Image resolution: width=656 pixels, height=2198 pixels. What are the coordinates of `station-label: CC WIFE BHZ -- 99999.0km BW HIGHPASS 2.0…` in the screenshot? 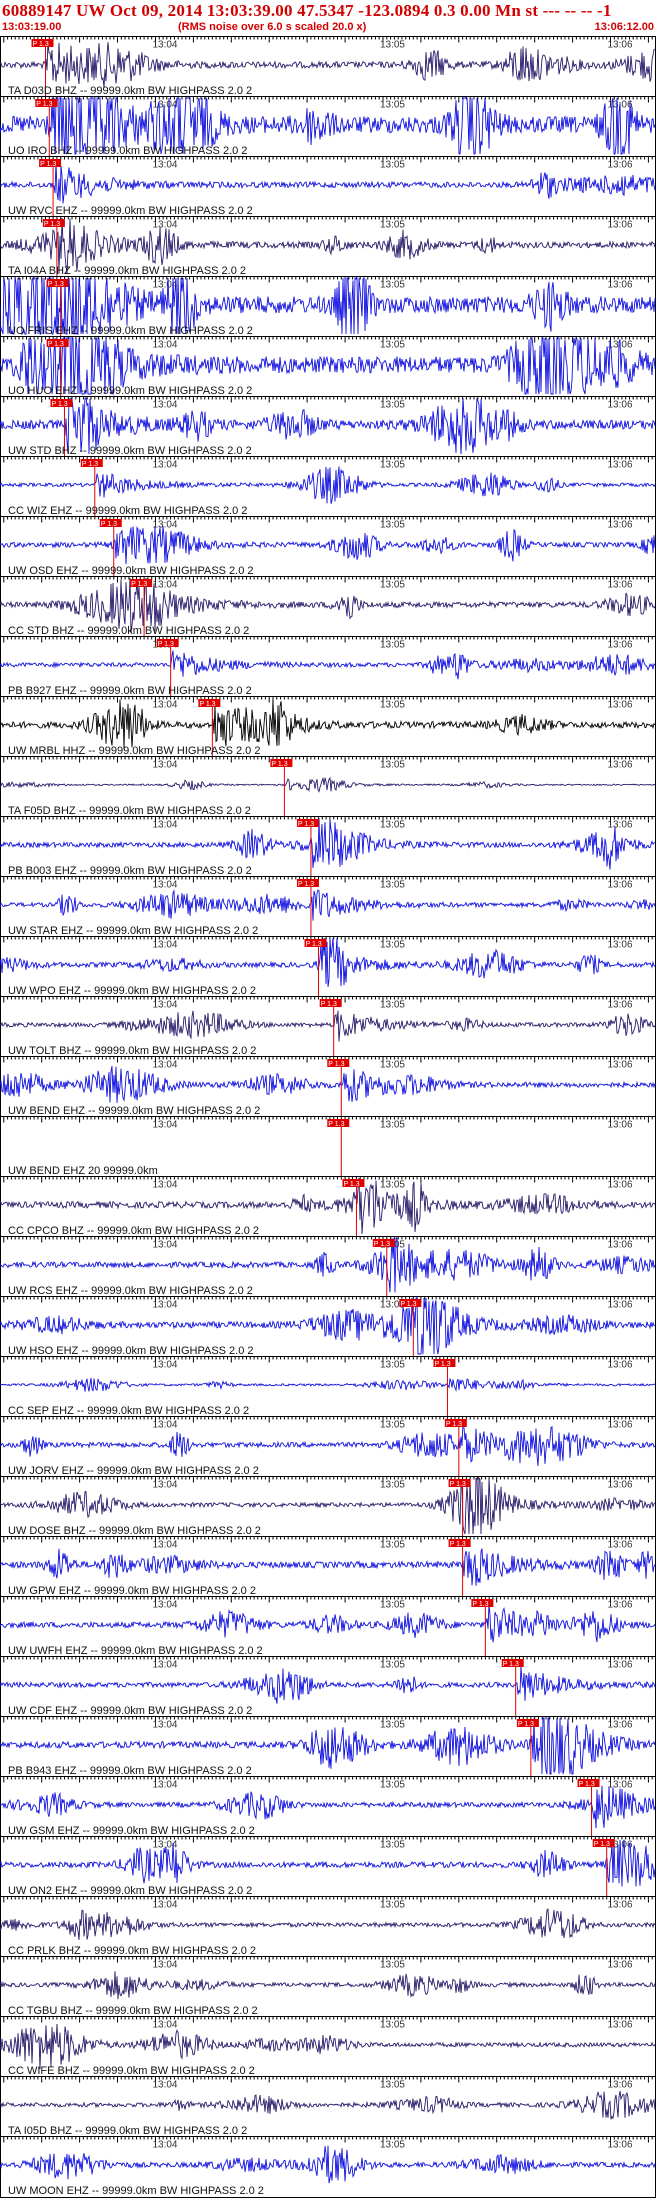 It's located at (131, 2071).